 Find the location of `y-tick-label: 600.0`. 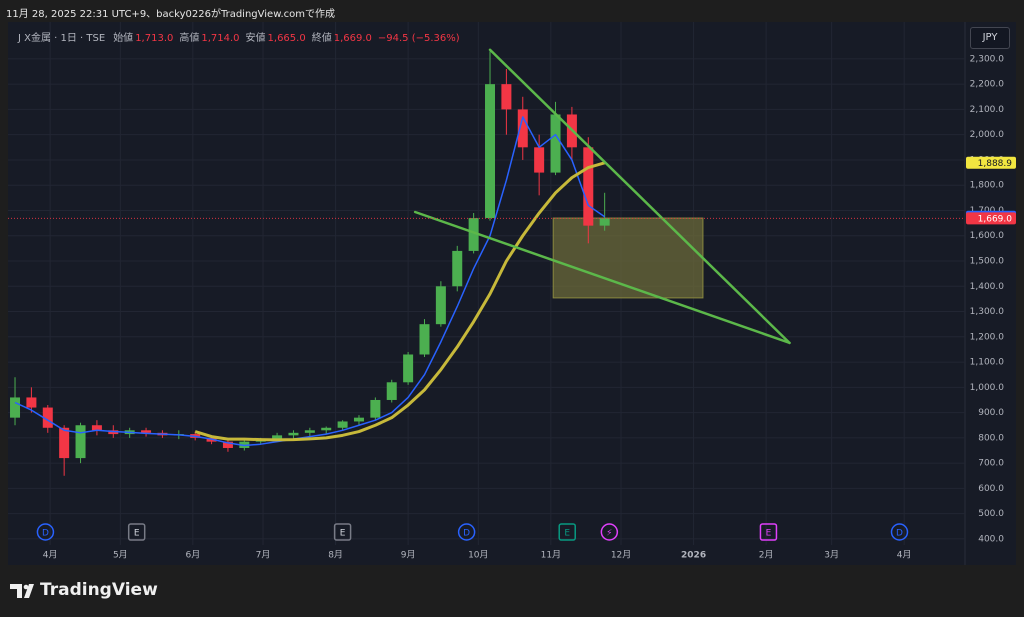

y-tick-label: 600.0 is located at coordinates (991, 489).